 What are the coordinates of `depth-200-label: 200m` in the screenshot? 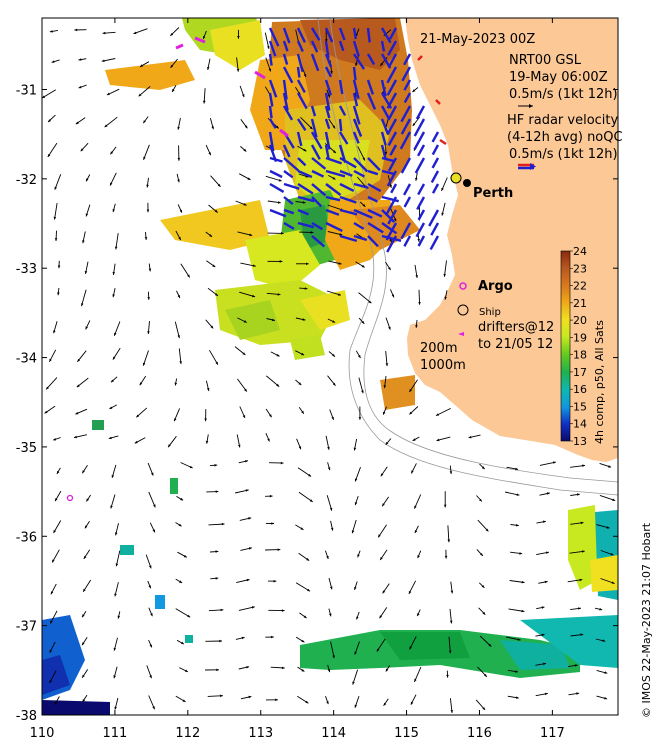 It's located at (438, 348).